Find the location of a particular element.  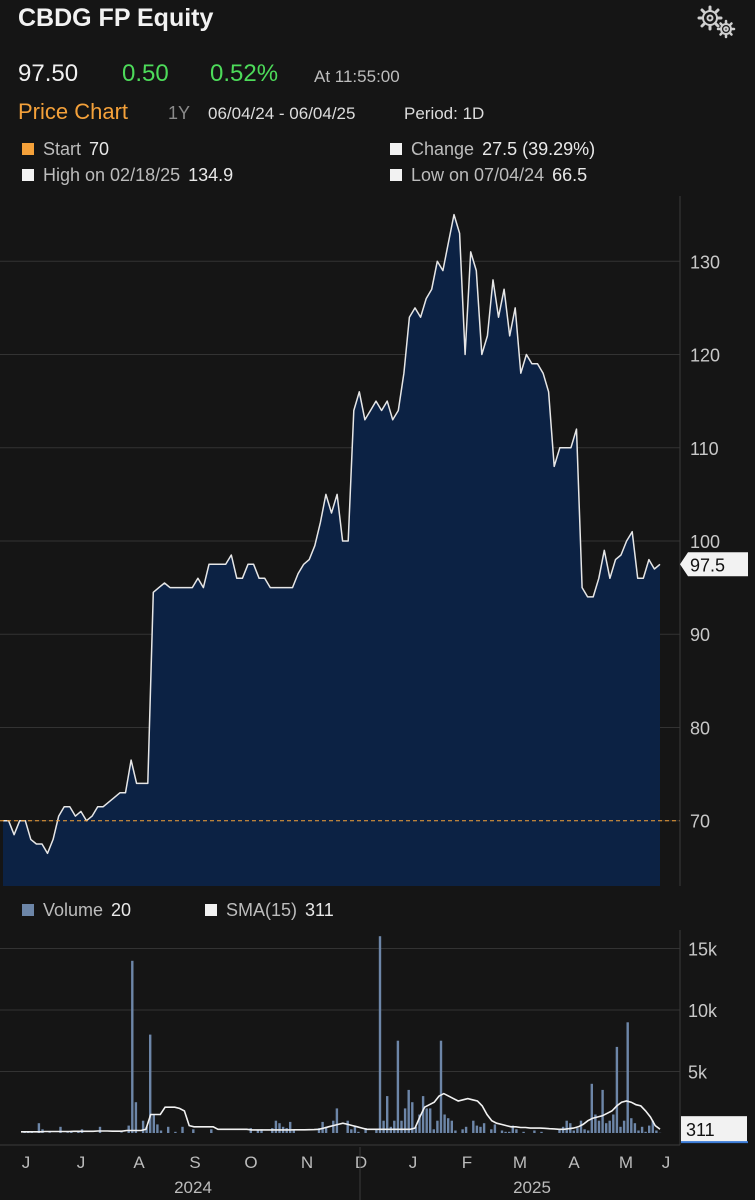

x-tick-label: A is located at coordinates (574, 1162).